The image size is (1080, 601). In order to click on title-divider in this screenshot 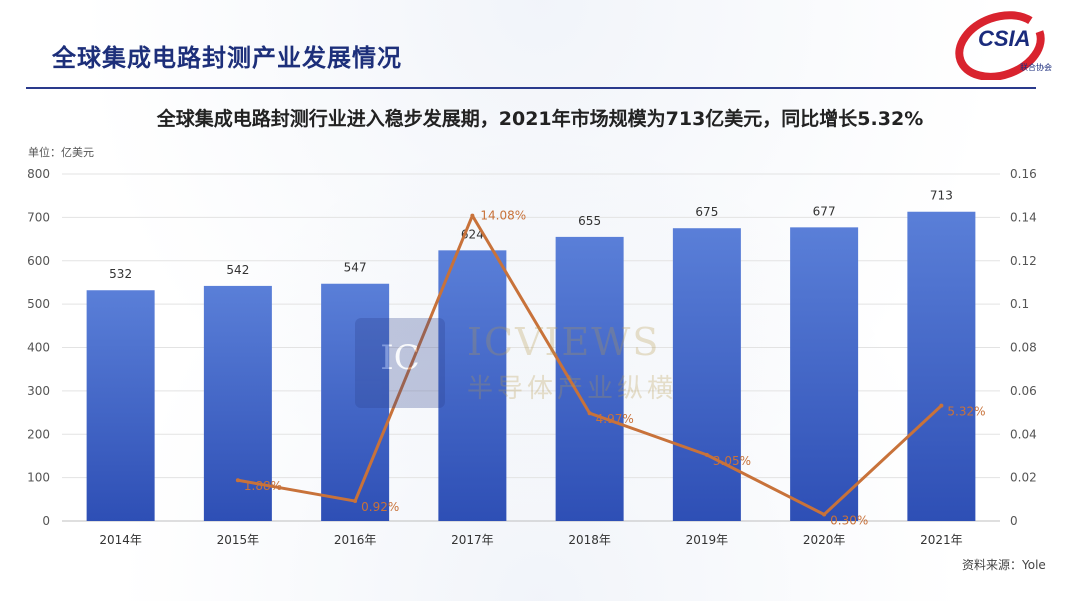, I will do `click(531, 88)`.